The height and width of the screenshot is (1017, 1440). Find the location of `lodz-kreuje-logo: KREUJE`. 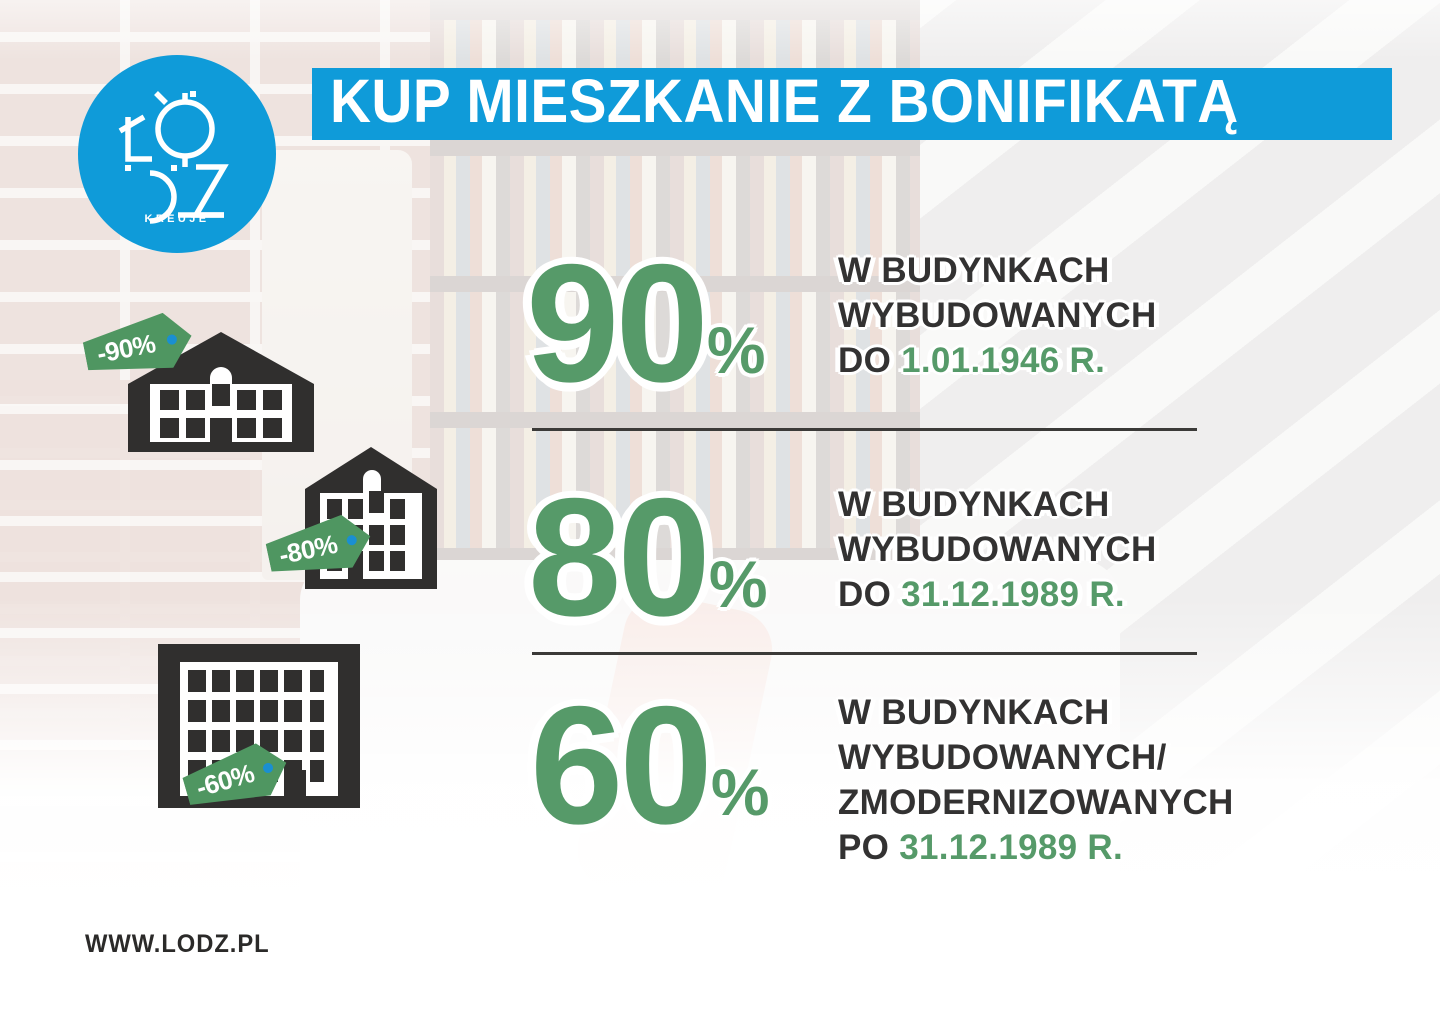

lodz-kreuje-logo: KREUJE is located at coordinates (177, 154).